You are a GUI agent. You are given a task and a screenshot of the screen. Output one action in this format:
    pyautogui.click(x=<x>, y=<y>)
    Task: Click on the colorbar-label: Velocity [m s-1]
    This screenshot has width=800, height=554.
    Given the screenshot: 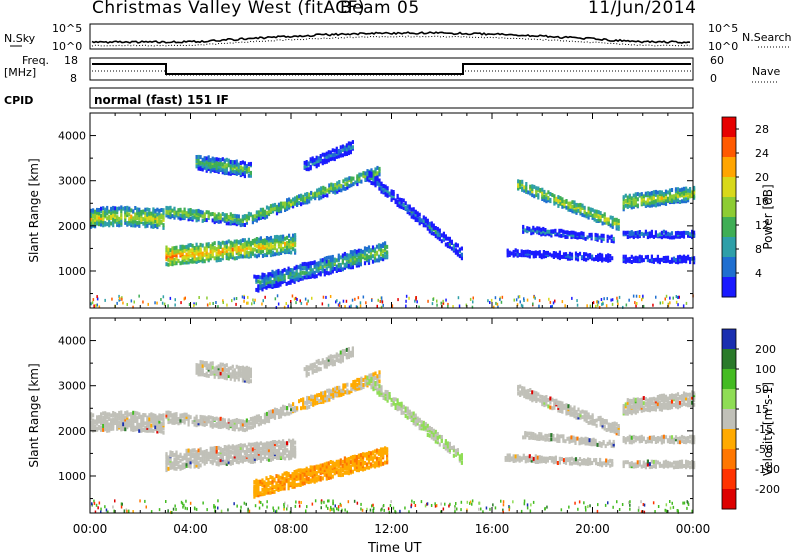 What is the action you would take?
    pyautogui.click(x=768, y=429)
    